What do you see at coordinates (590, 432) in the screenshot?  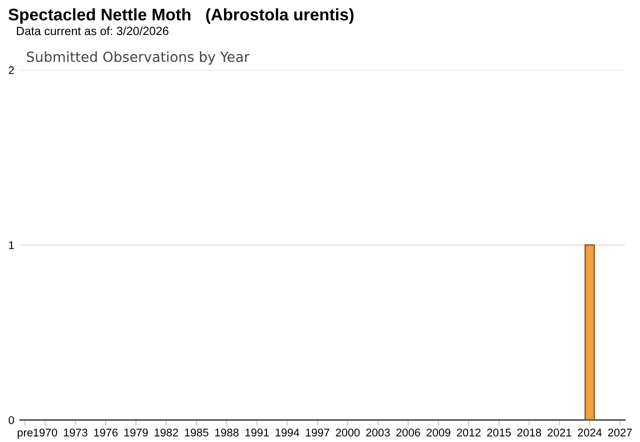 I see `x-tick-label: 2024` at bounding box center [590, 432].